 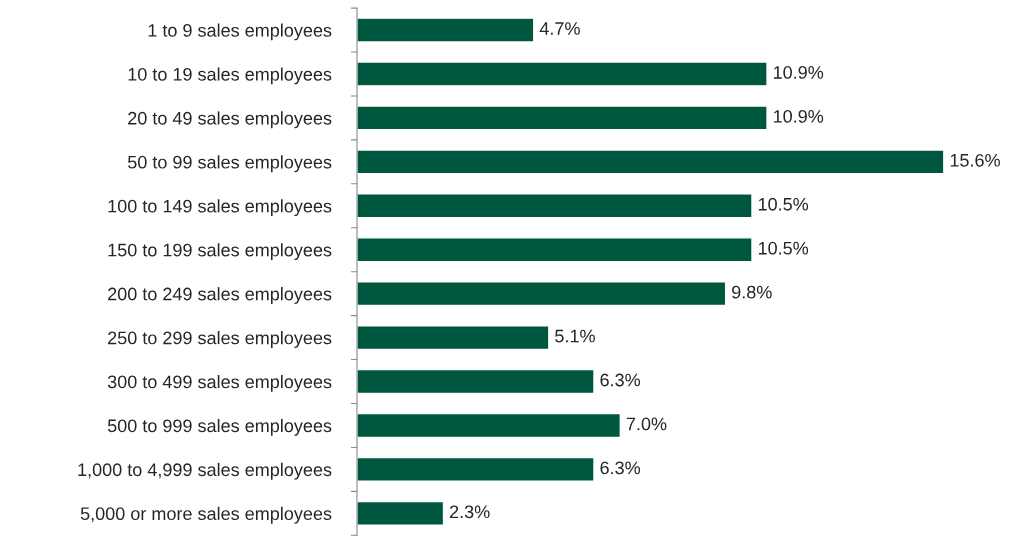 What do you see at coordinates (229, 164) in the screenshot?
I see `y-tick-label: 50 to 99 sales employees` at bounding box center [229, 164].